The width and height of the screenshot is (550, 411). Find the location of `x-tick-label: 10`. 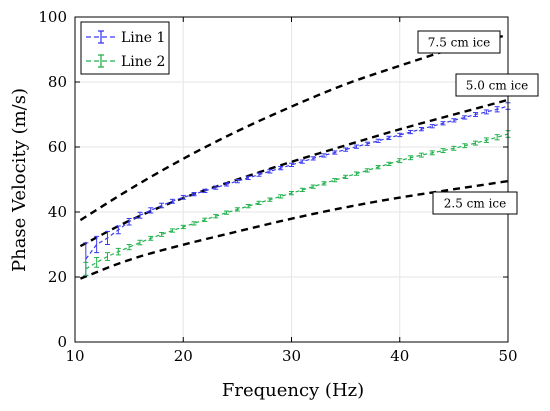

x-tick-label: 10 is located at coordinates (74, 356).